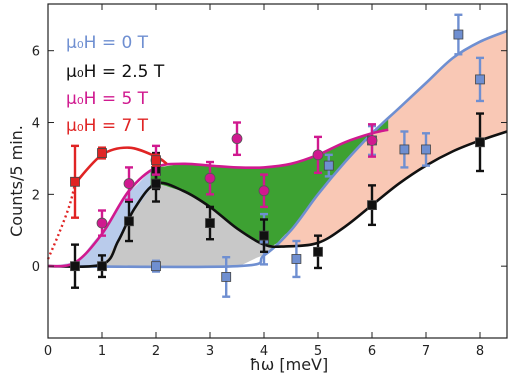 Image resolution: width=508 pixels, height=378 pixels. I want to click on fill-grey, so click(191, 225).